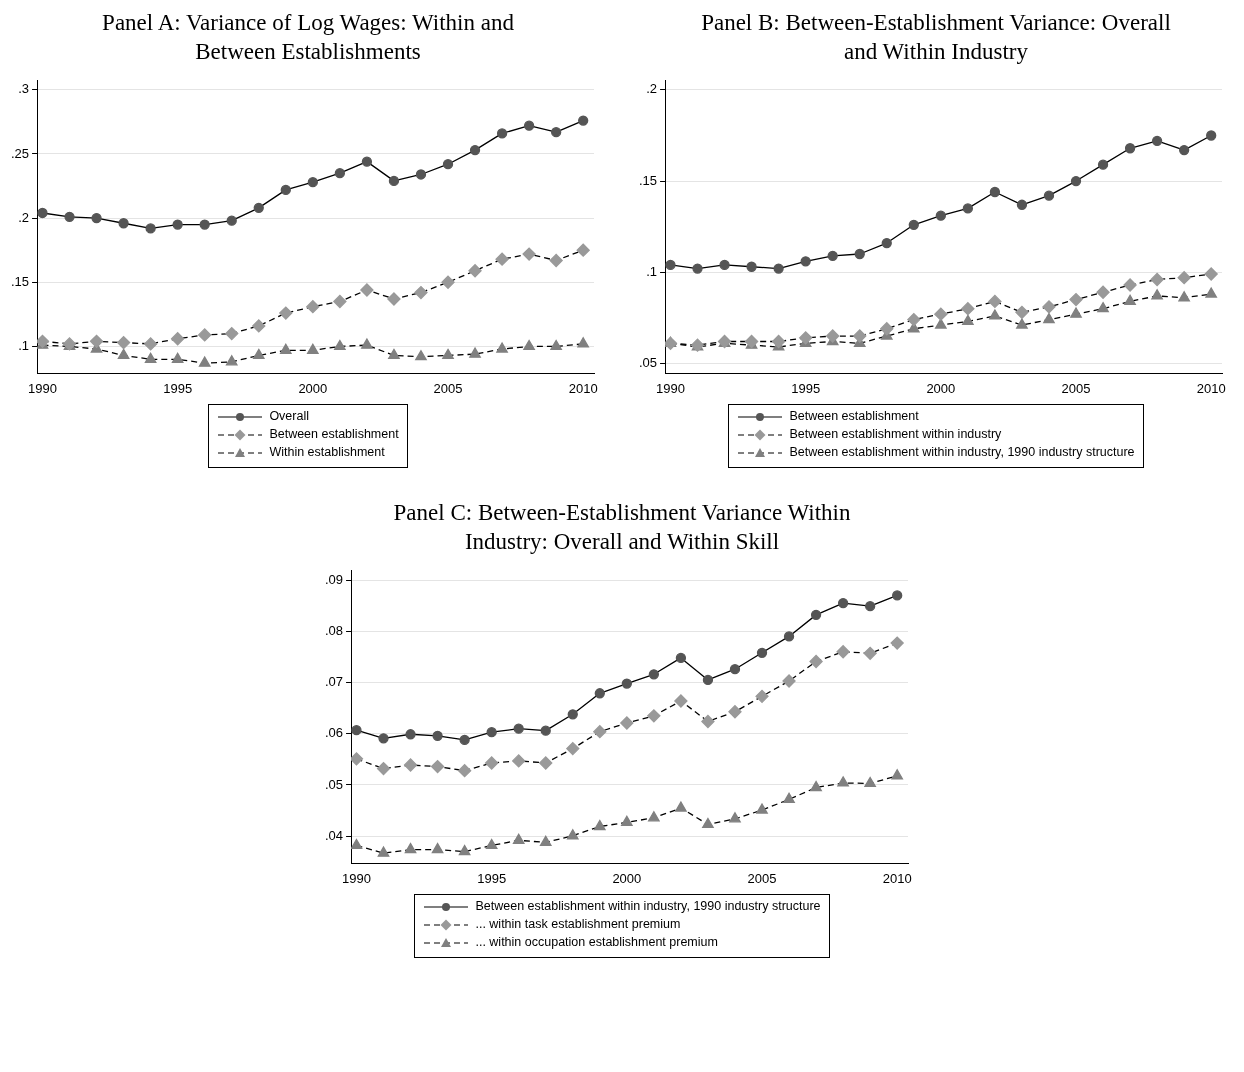 The image size is (1244, 1072). What do you see at coordinates (622, 527) in the screenshot?
I see `chart-title: Panel C: Between-Establishment Variance Within Industry: Overall and Within Skill` at bounding box center [622, 527].